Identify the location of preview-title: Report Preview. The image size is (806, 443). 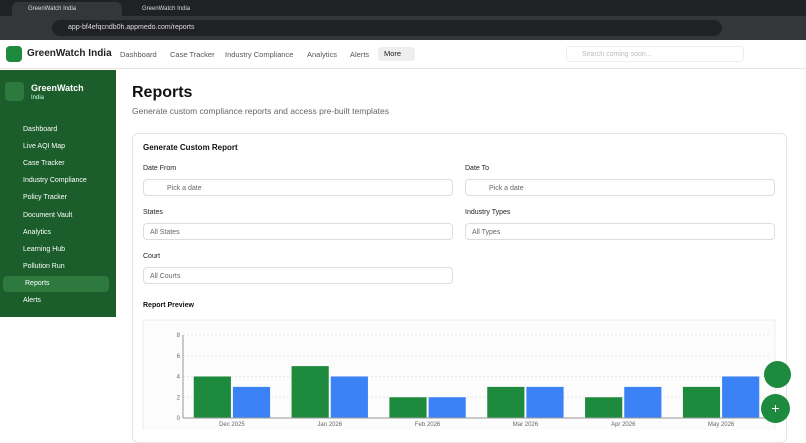
(168, 305).